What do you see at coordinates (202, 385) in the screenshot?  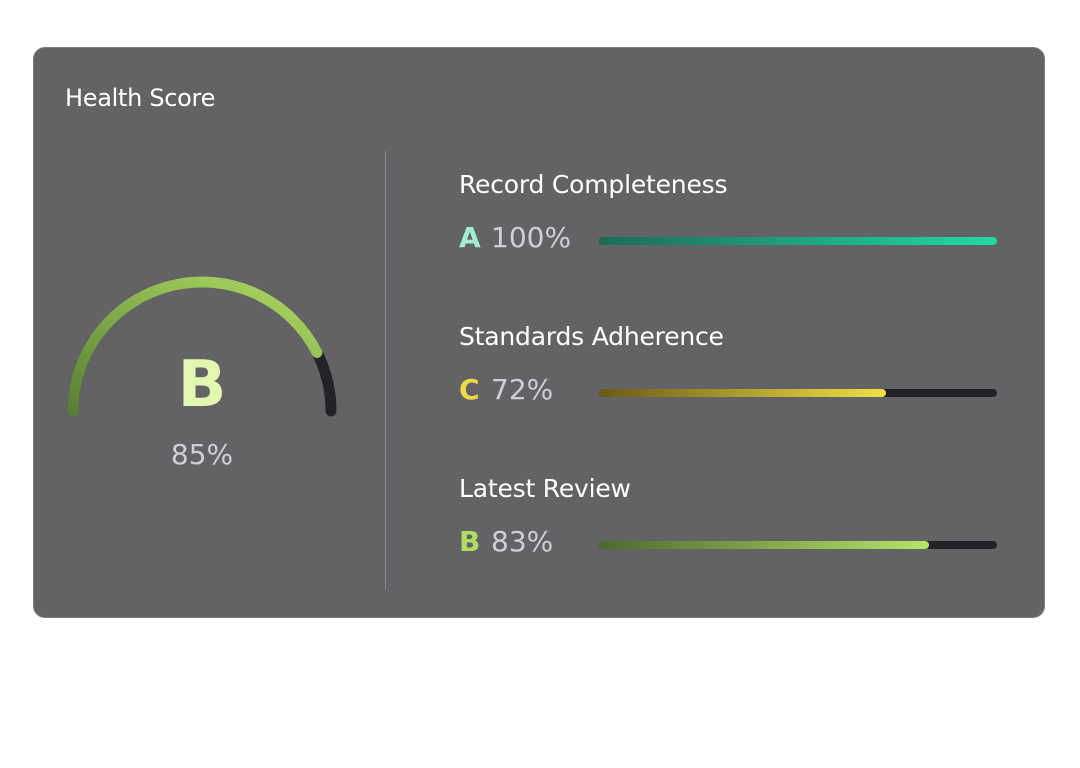 I see `overall-grade: B` at bounding box center [202, 385].